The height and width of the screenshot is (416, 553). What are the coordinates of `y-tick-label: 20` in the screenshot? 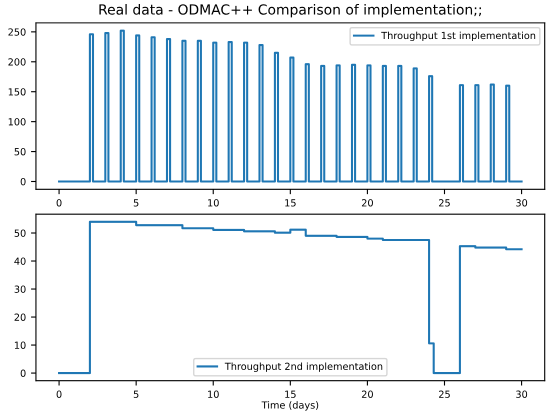 It's located at (20, 317).